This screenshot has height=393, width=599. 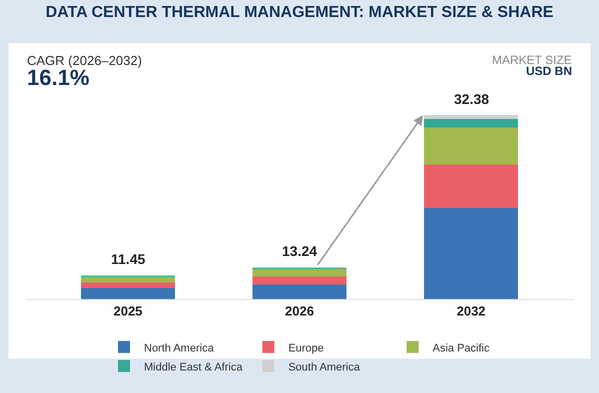 What do you see at coordinates (471, 311) in the screenshot?
I see `x-tick-label: 2032` at bounding box center [471, 311].